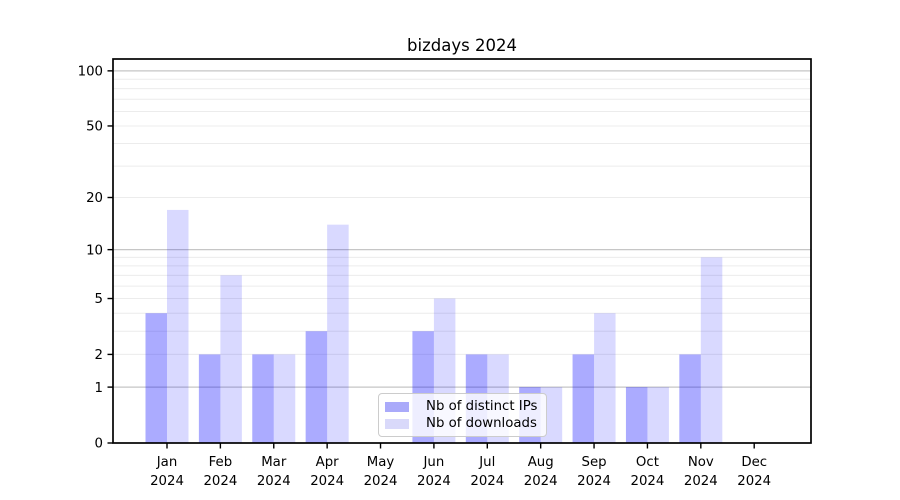 The width and height of the screenshot is (900, 500). I want to click on y-tick-label: 10, so click(94, 250).